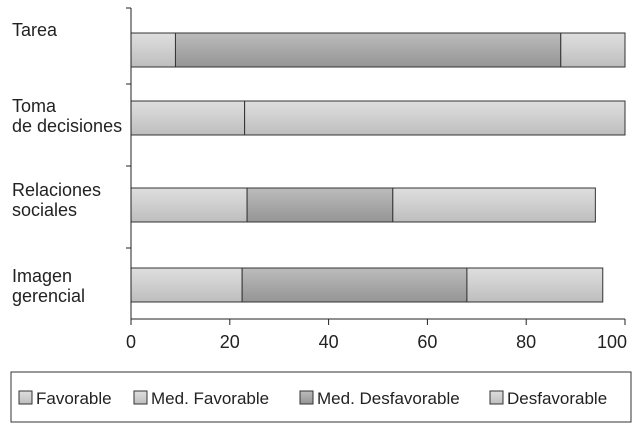 The image size is (634, 434). Describe the element at coordinates (535, 285) in the screenshot. I see `bar-segment-imagen-gerencial-desfavorable` at that location.